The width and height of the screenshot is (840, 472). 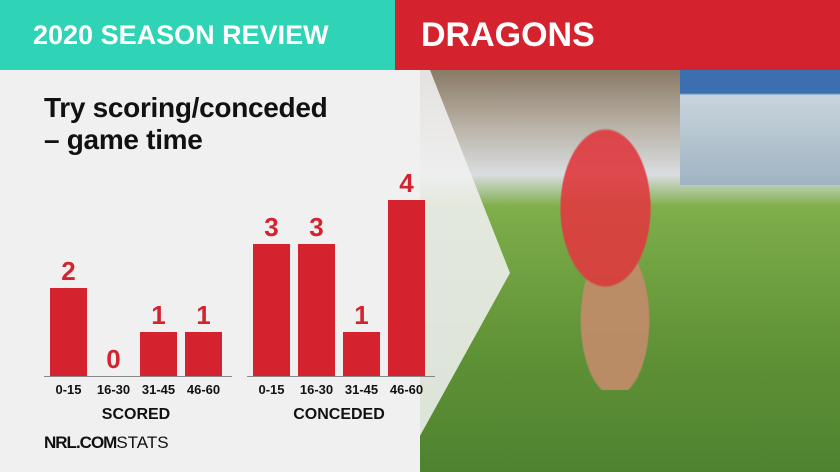 I want to click on team-name-banner: DRAGONS, so click(x=617, y=35).